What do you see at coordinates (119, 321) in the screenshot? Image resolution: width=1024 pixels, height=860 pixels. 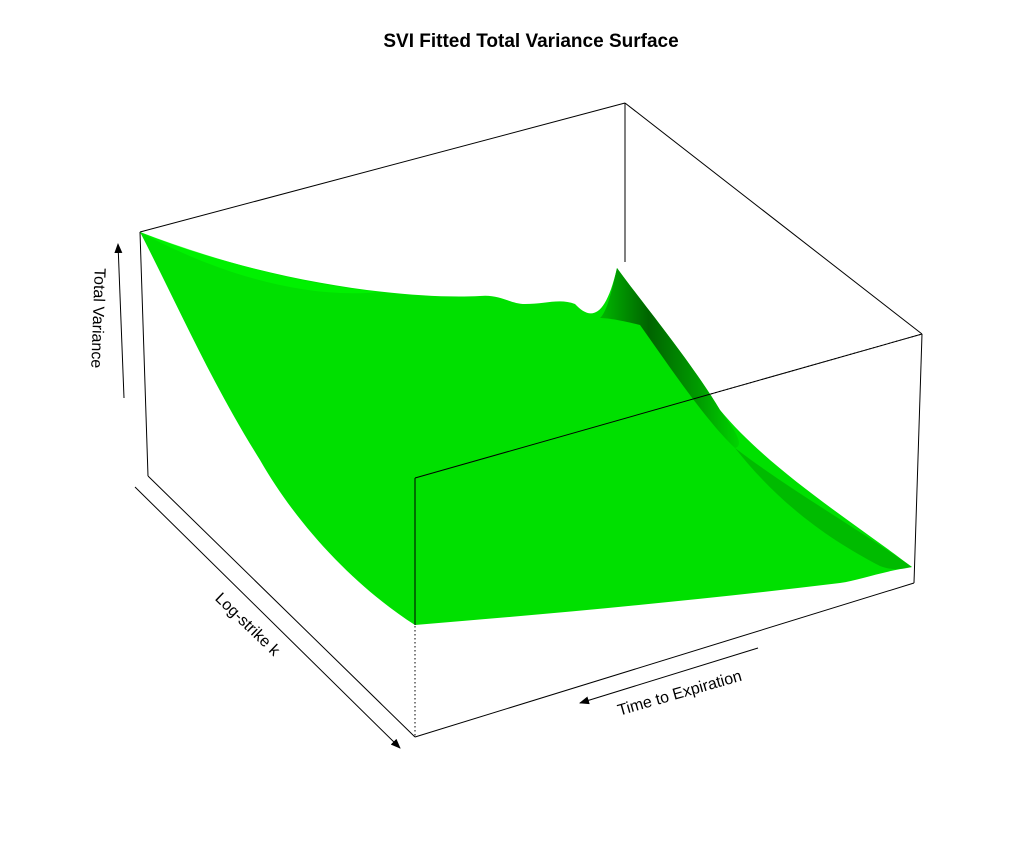 I see `z-axis-arrow` at bounding box center [119, 321].